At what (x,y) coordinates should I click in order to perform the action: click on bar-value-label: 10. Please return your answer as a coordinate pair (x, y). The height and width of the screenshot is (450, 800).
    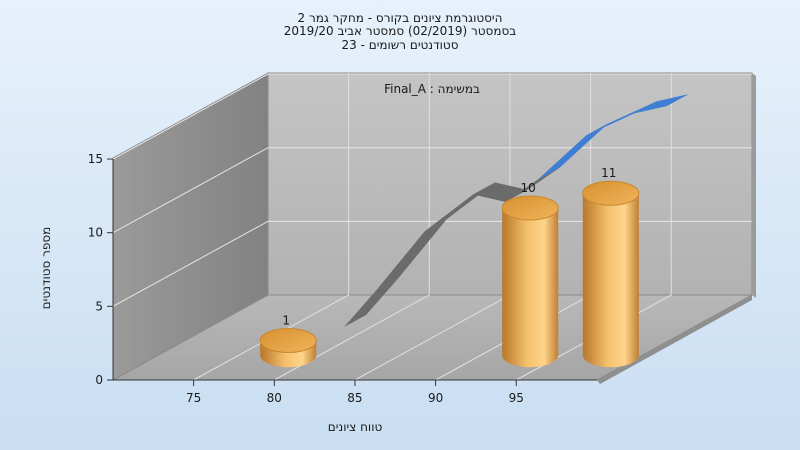
    Looking at the image, I should click on (528, 188).